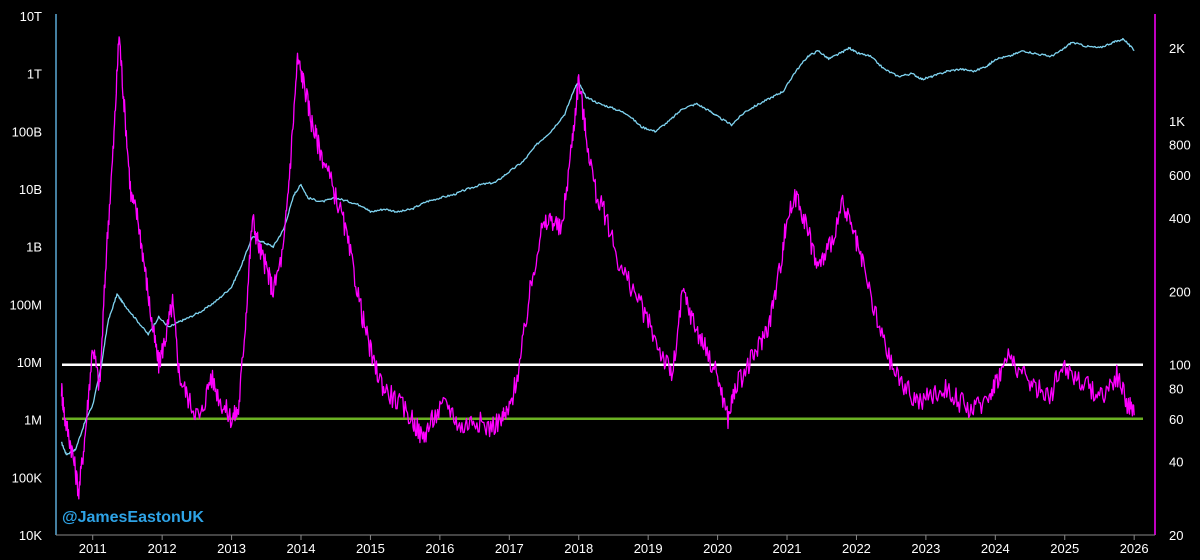 The height and width of the screenshot is (560, 1200). What do you see at coordinates (1180, 365) in the screenshot?
I see `right-tick-label: 100` at bounding box center [1180, 365].